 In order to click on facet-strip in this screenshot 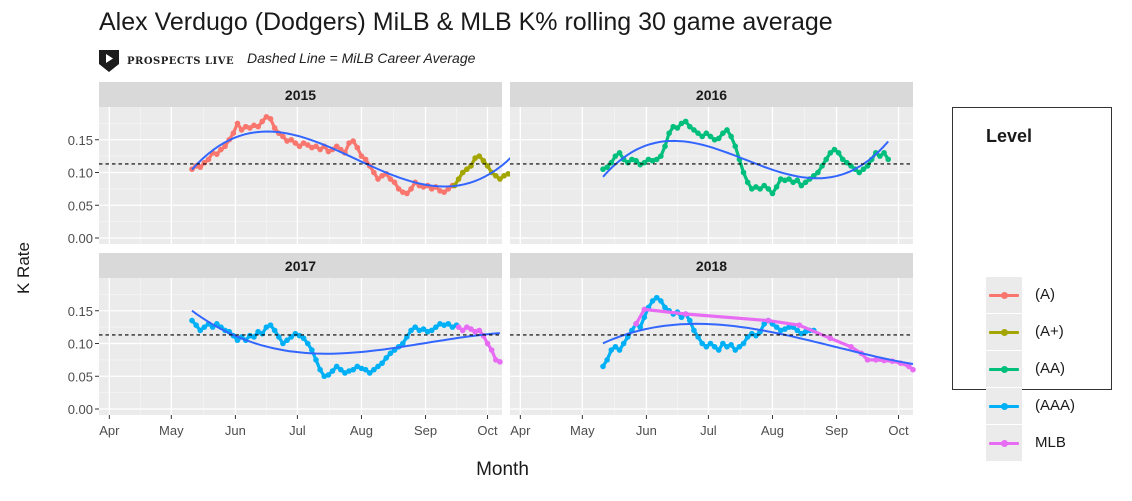, I will do `click(300, 265)`.